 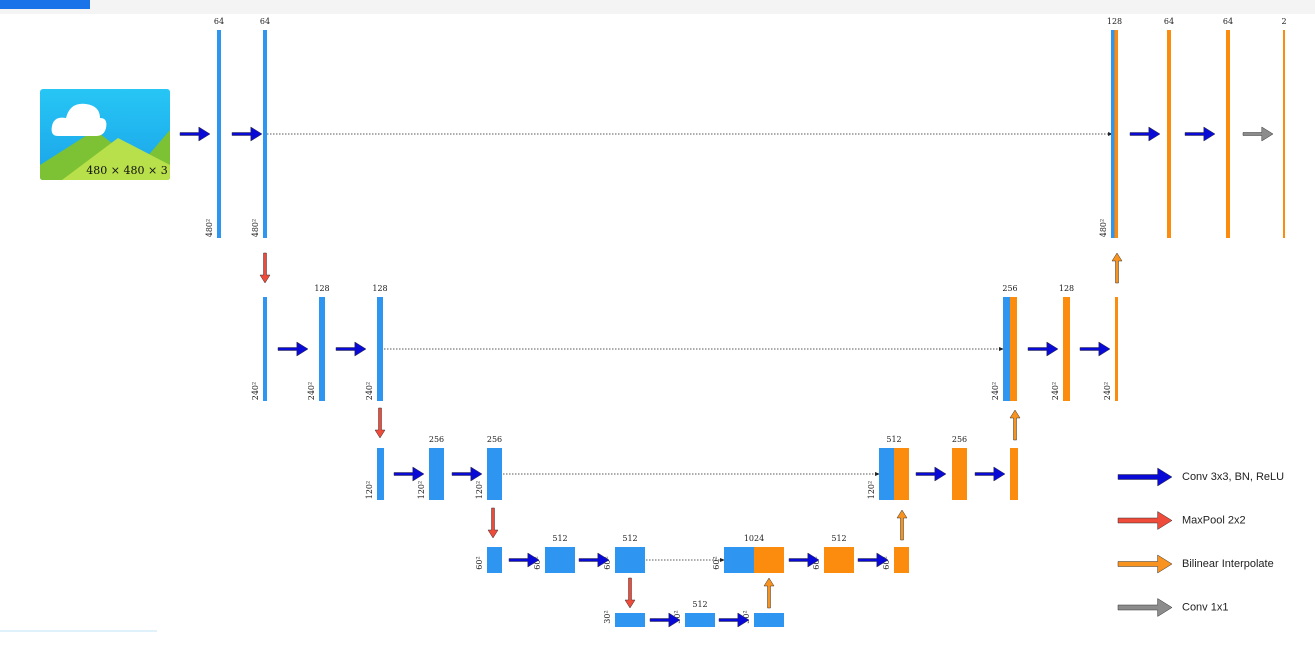 What do you see at coordinates (1258, 134) in the screenshot?
I see `conv1x1-arrow` at bounding box center [1258, 134].